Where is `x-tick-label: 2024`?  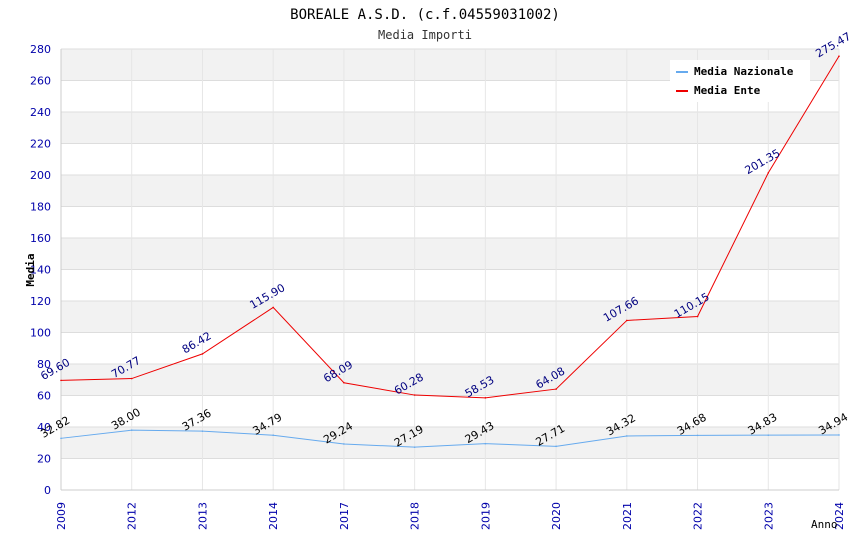
x-tick-label: 2024 is located at coordinates (839, 516).